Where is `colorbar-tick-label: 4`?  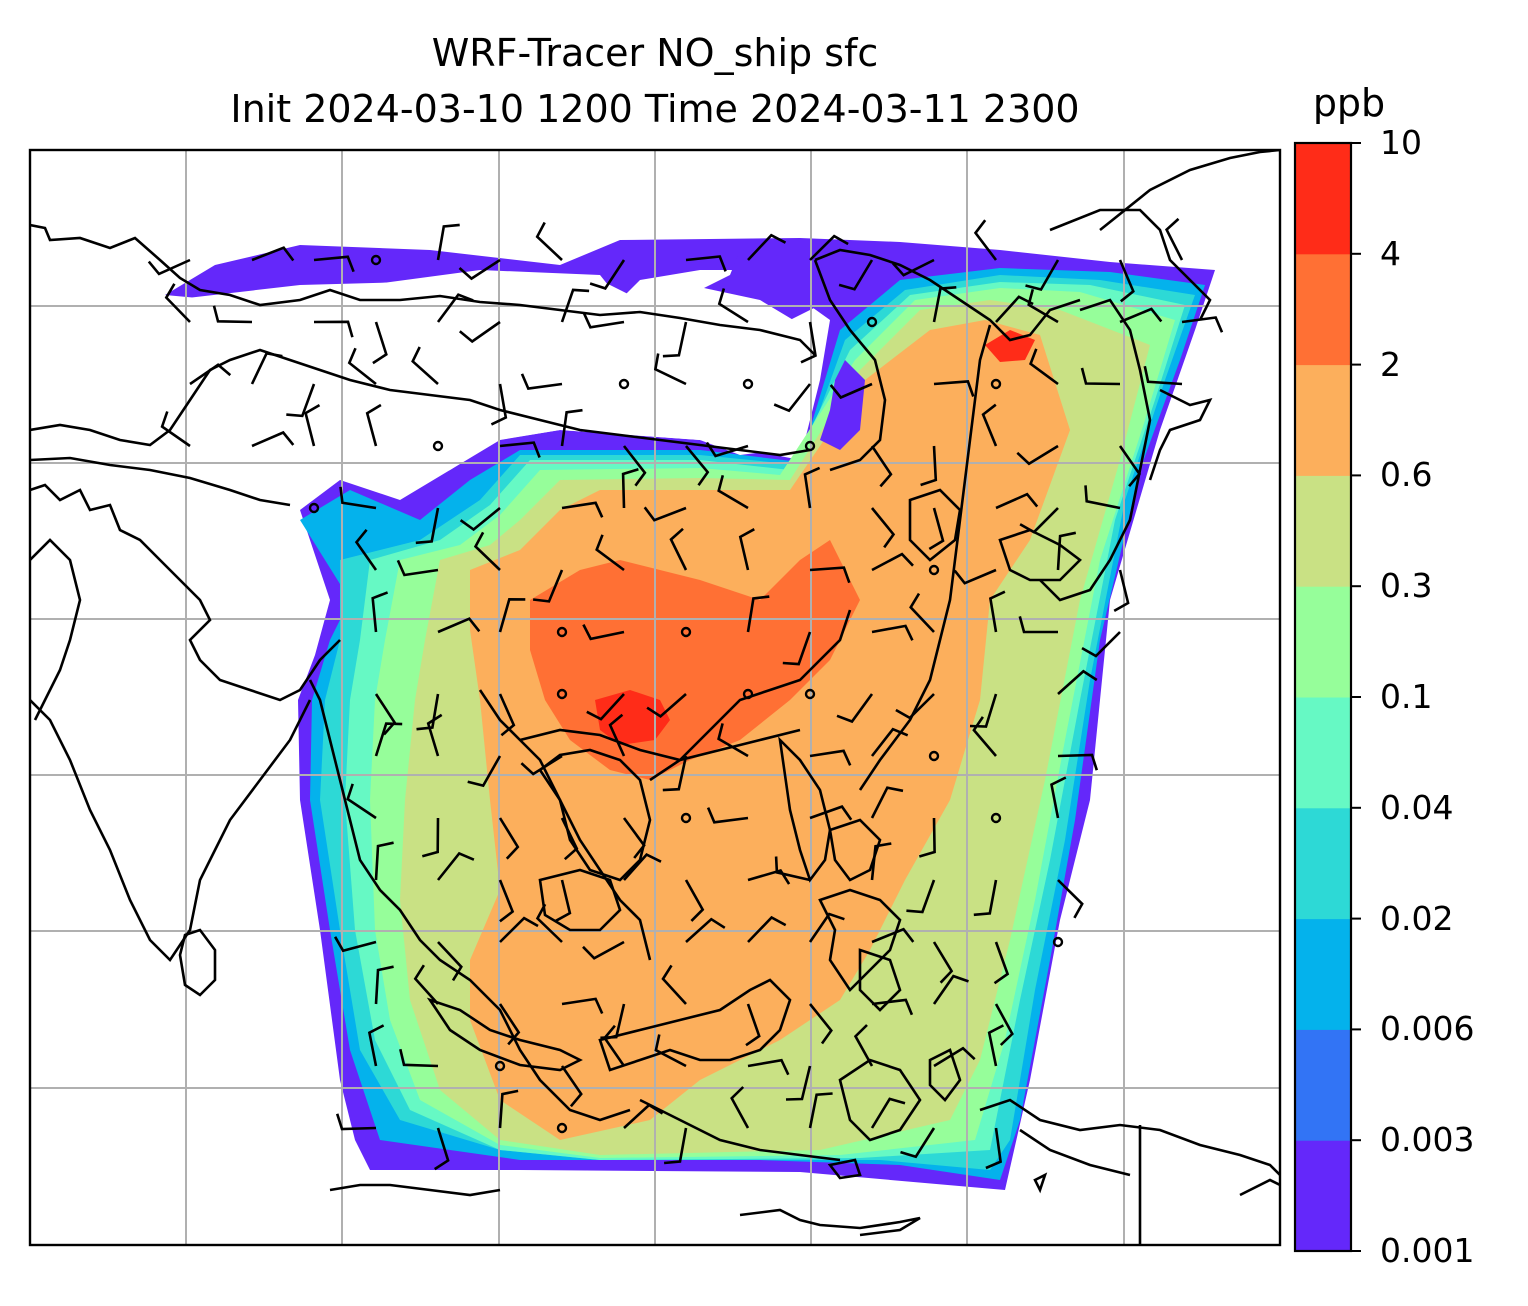 colorbar-tick-label: 4 is located at coordinates (1390, 253).